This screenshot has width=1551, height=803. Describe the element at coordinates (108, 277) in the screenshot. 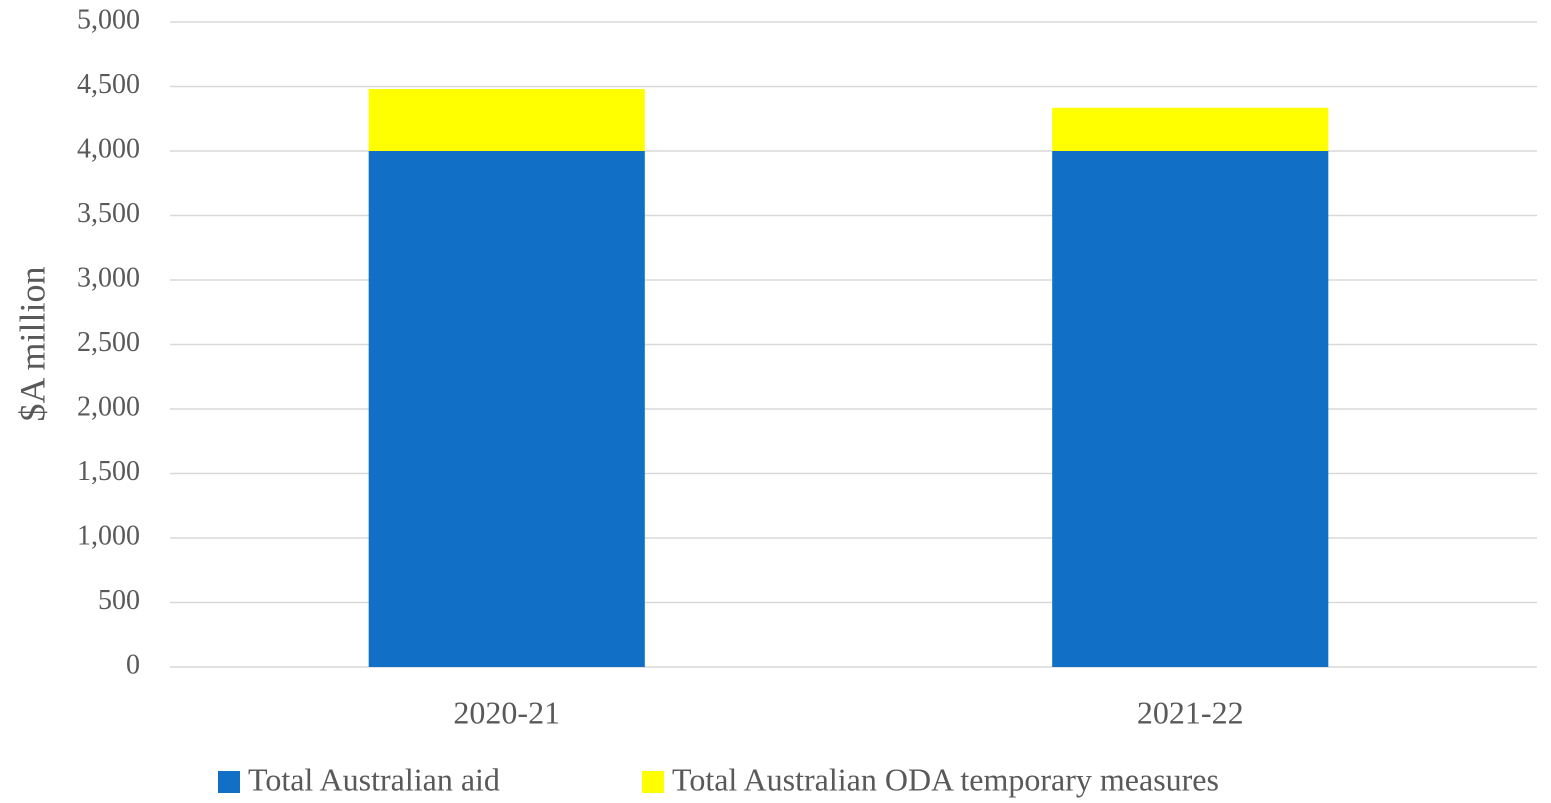

I see `y-tick-label: 3,000` at that location.